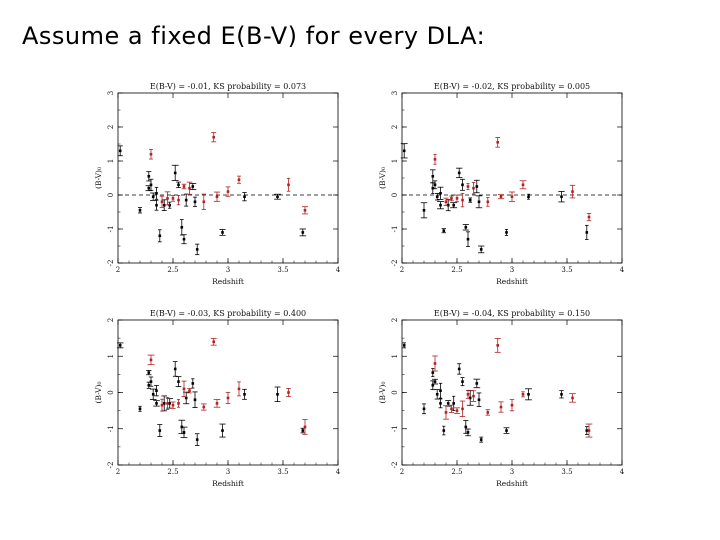 The width and height of the screenshot is (720, 540). What do you see at coordinates (512, 313) in the screenshot?
I see `chart-title: E(B-V) = -0.04, KS probability = 0.150` at bounding box center [512, 313].